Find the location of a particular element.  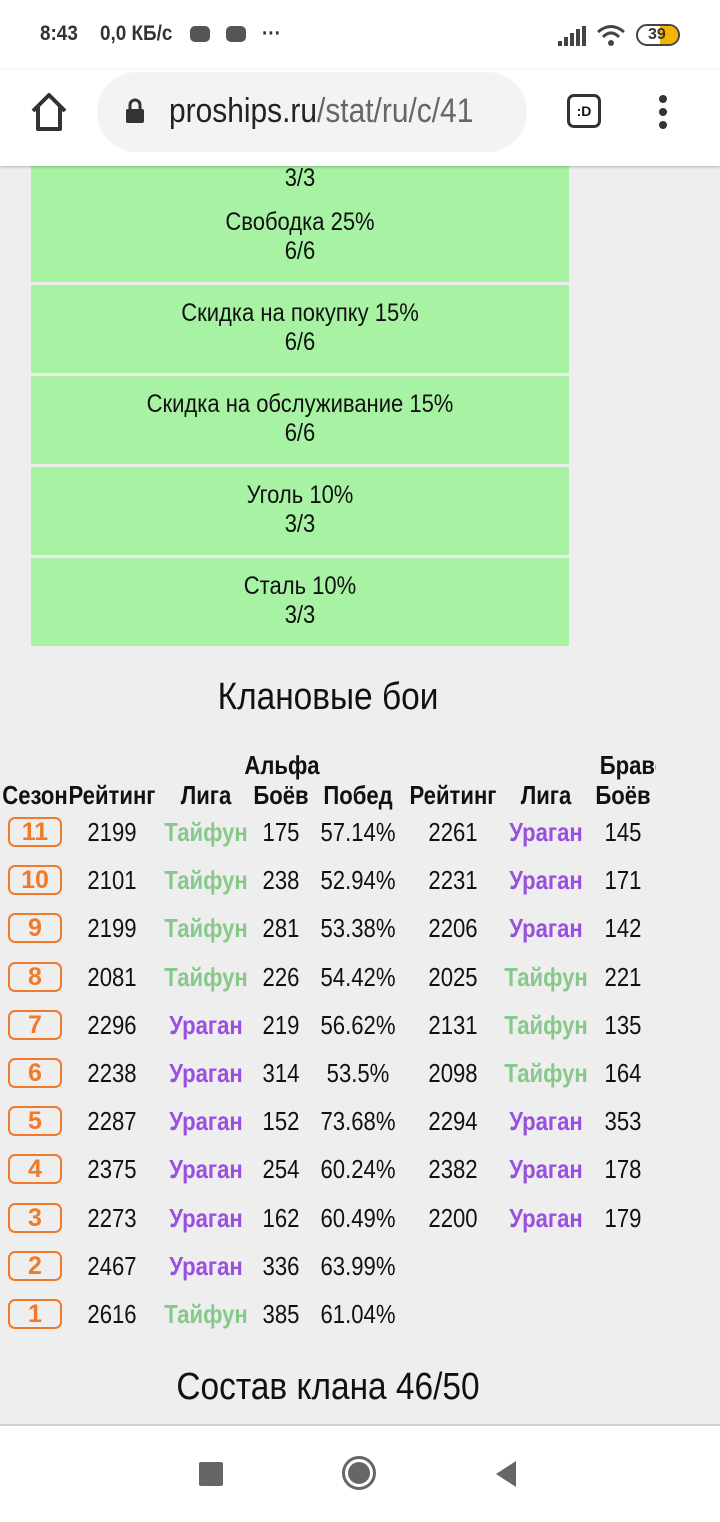

cell-a-wins: 57.14% is located at coordinates (358, 832).